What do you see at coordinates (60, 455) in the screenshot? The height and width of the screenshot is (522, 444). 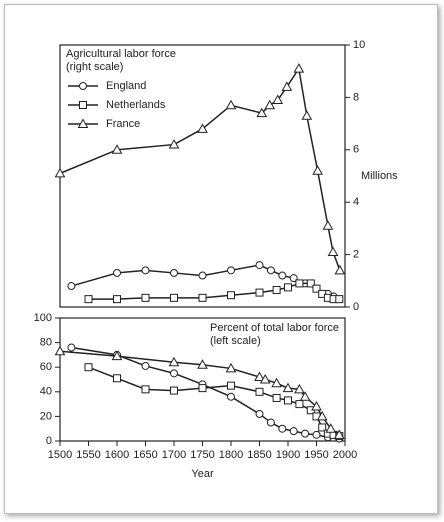 I see `x-tick-label: 1500` at bounding box center [60, 455].